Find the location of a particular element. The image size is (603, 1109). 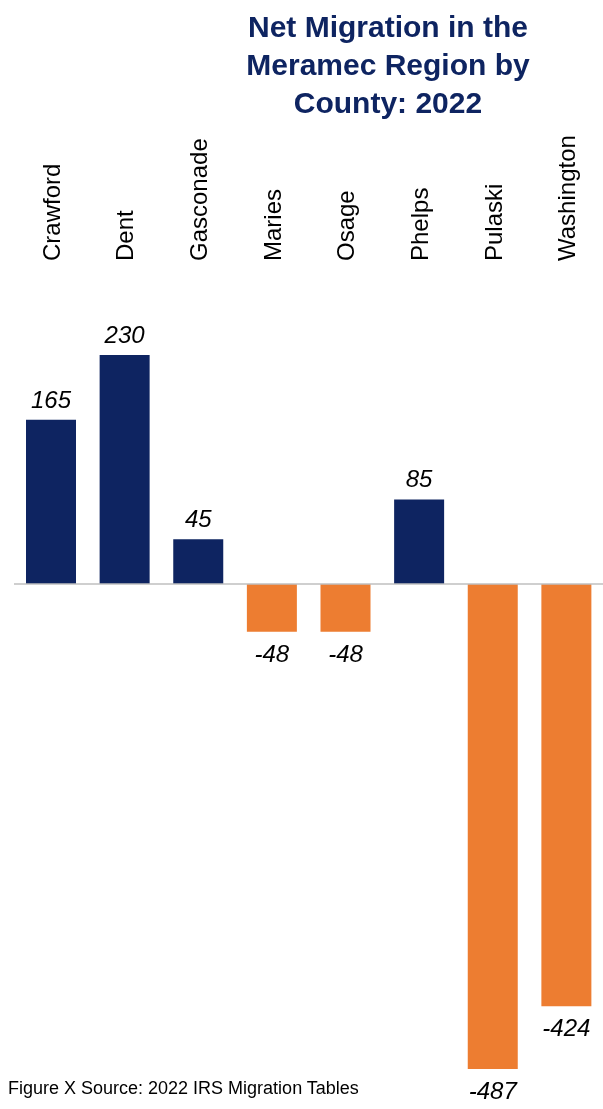

data-label: 85 is located at coordinates (419, 479).